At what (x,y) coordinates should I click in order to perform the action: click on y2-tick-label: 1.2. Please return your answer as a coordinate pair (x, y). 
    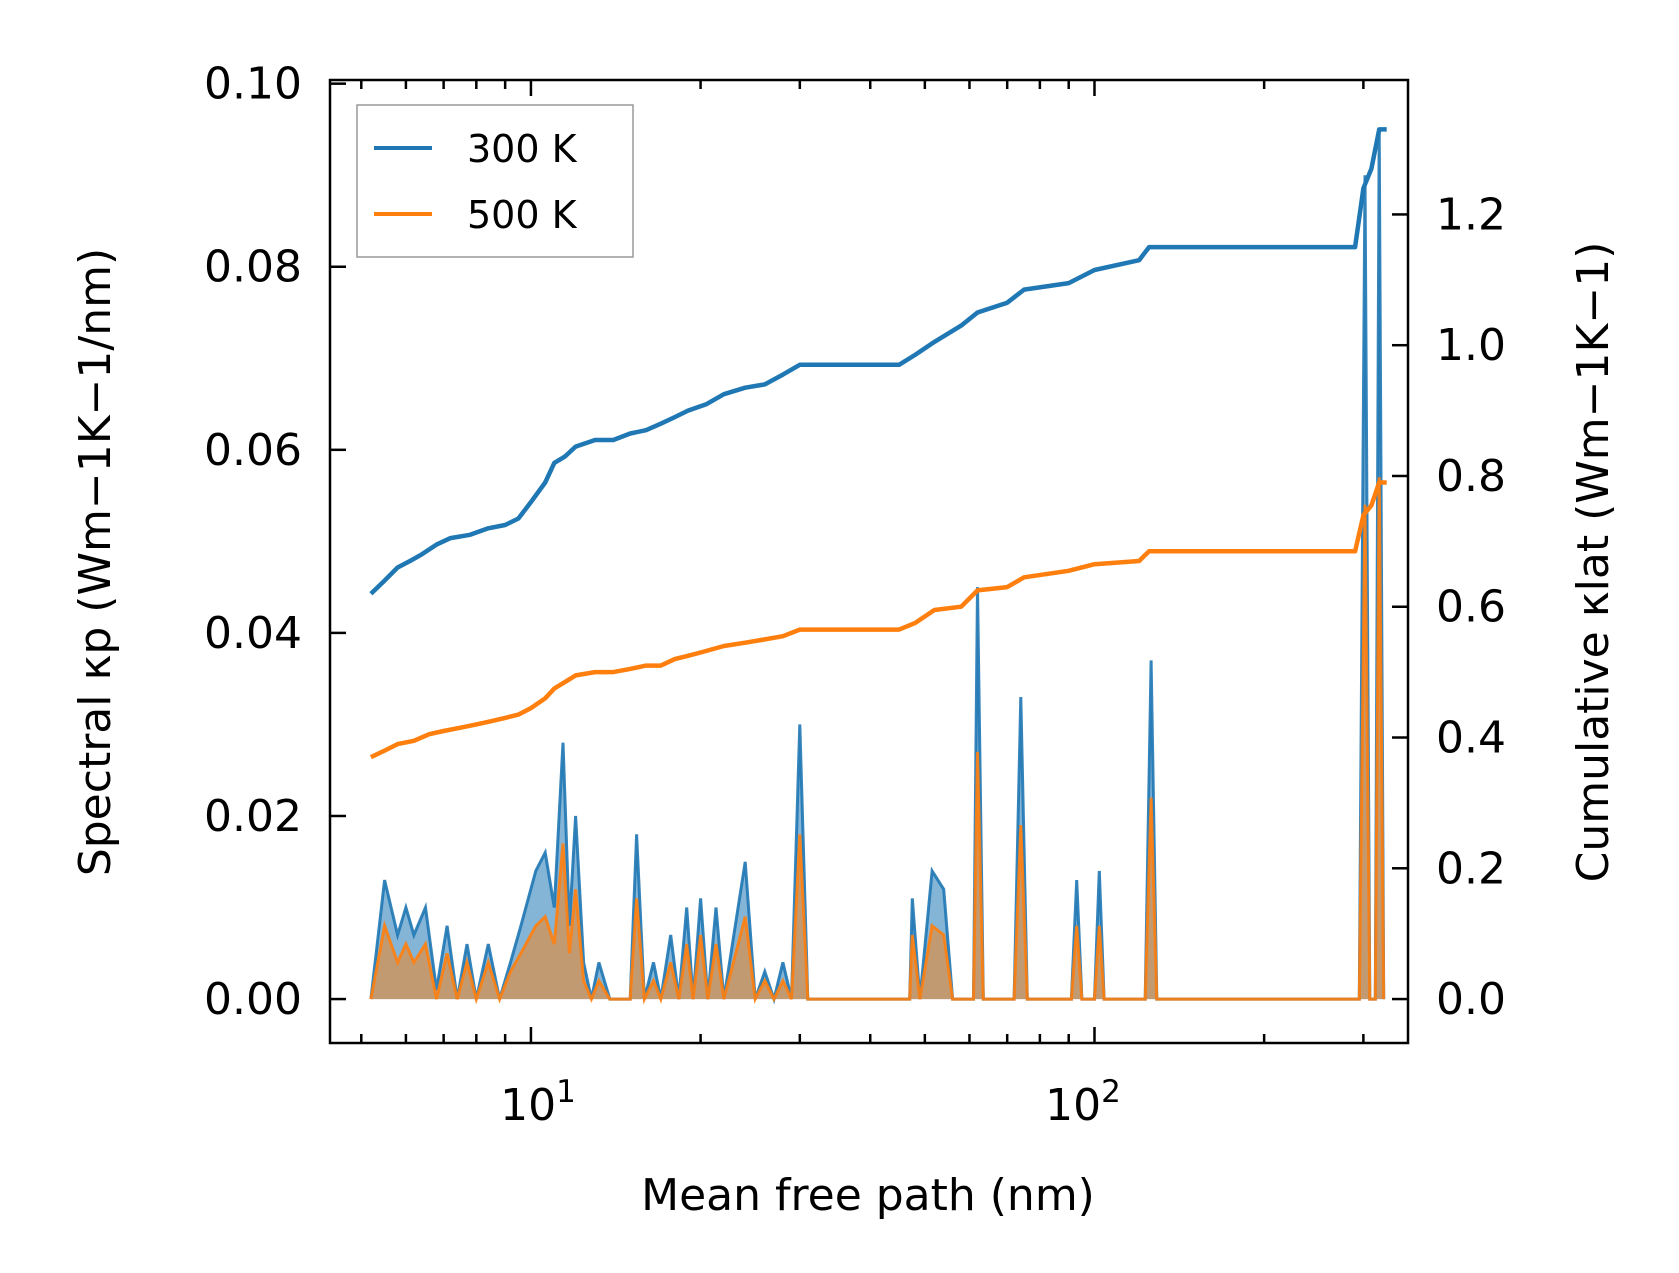
    Looking at the image, I should click on (1471, 214).